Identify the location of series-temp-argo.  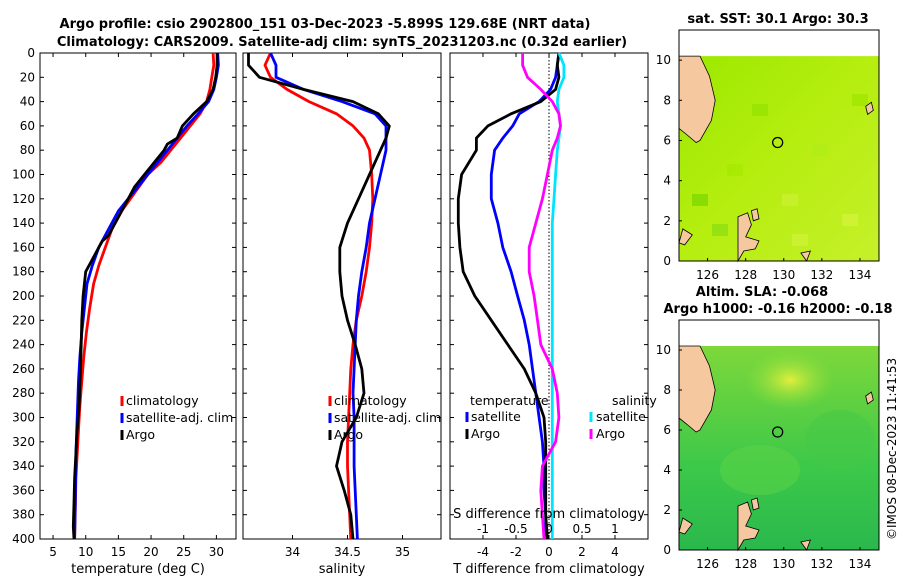
(508, 296).